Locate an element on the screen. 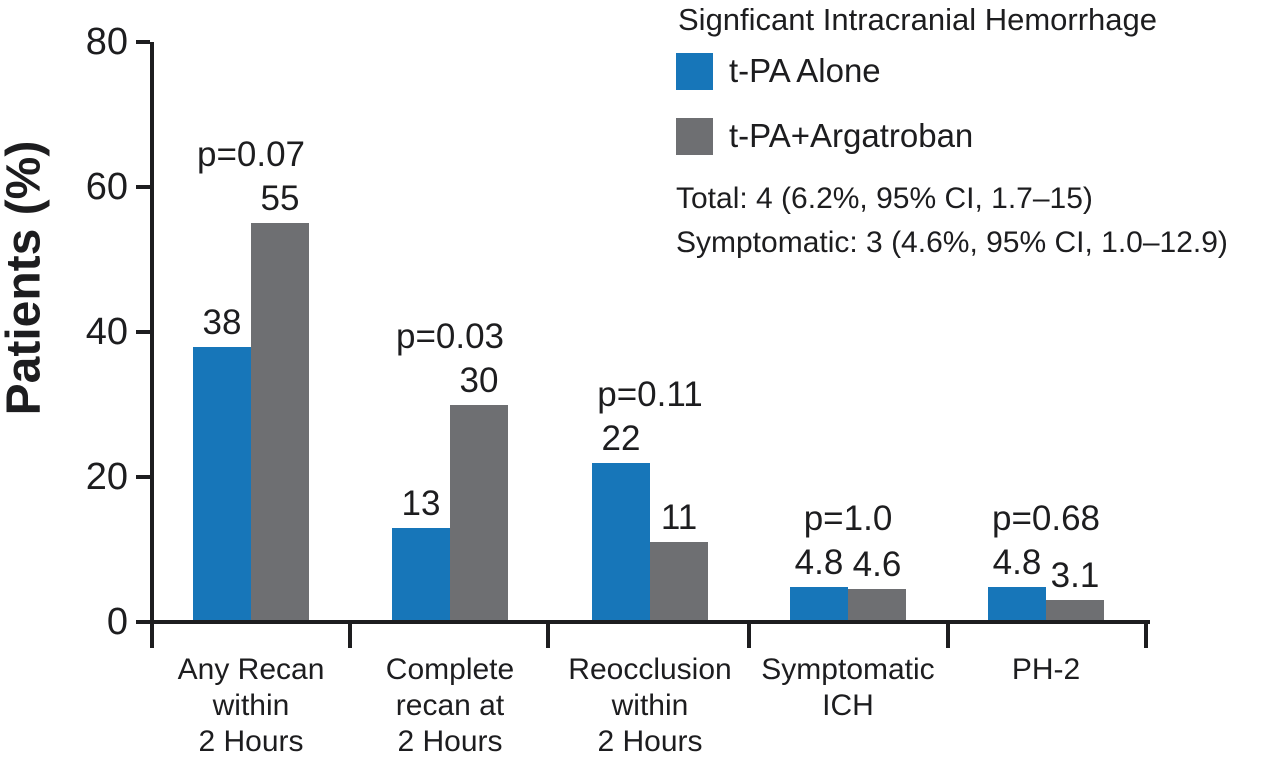  y-tick-label: 80 is located at coordinates (106, 42).